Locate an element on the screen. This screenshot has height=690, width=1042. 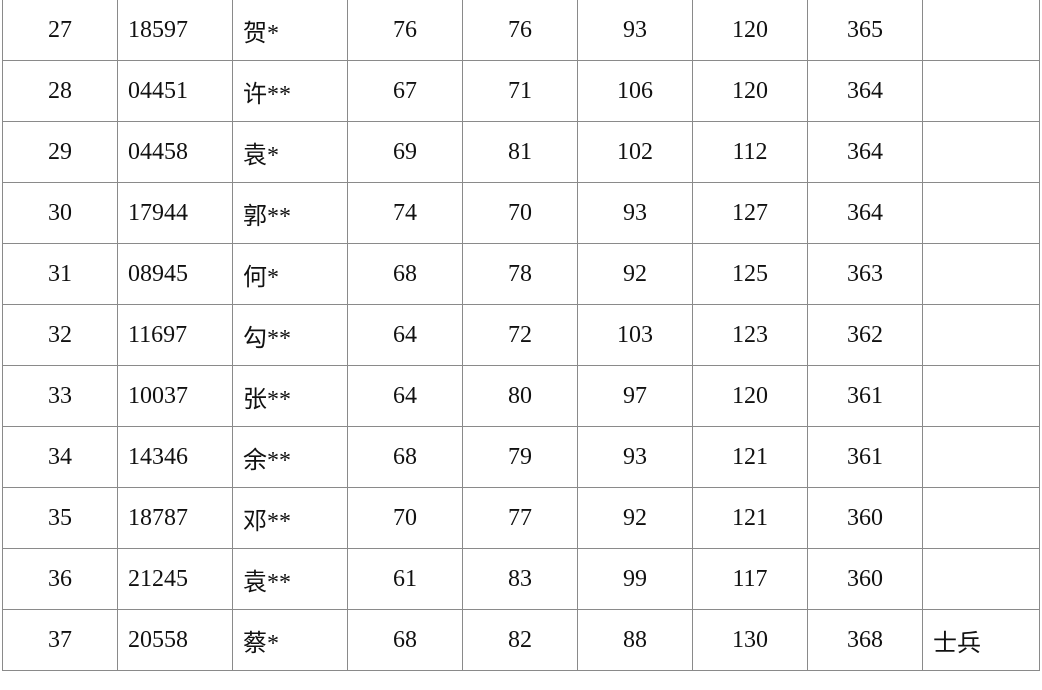
cell-rank: 31 is located at coordinates (60, 274).